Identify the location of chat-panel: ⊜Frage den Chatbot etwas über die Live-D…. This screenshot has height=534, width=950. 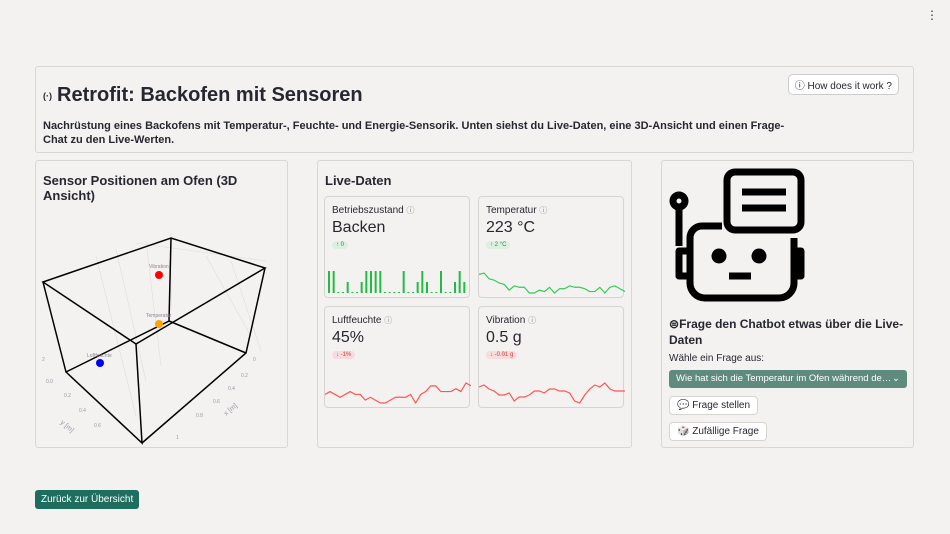
(787, 304).